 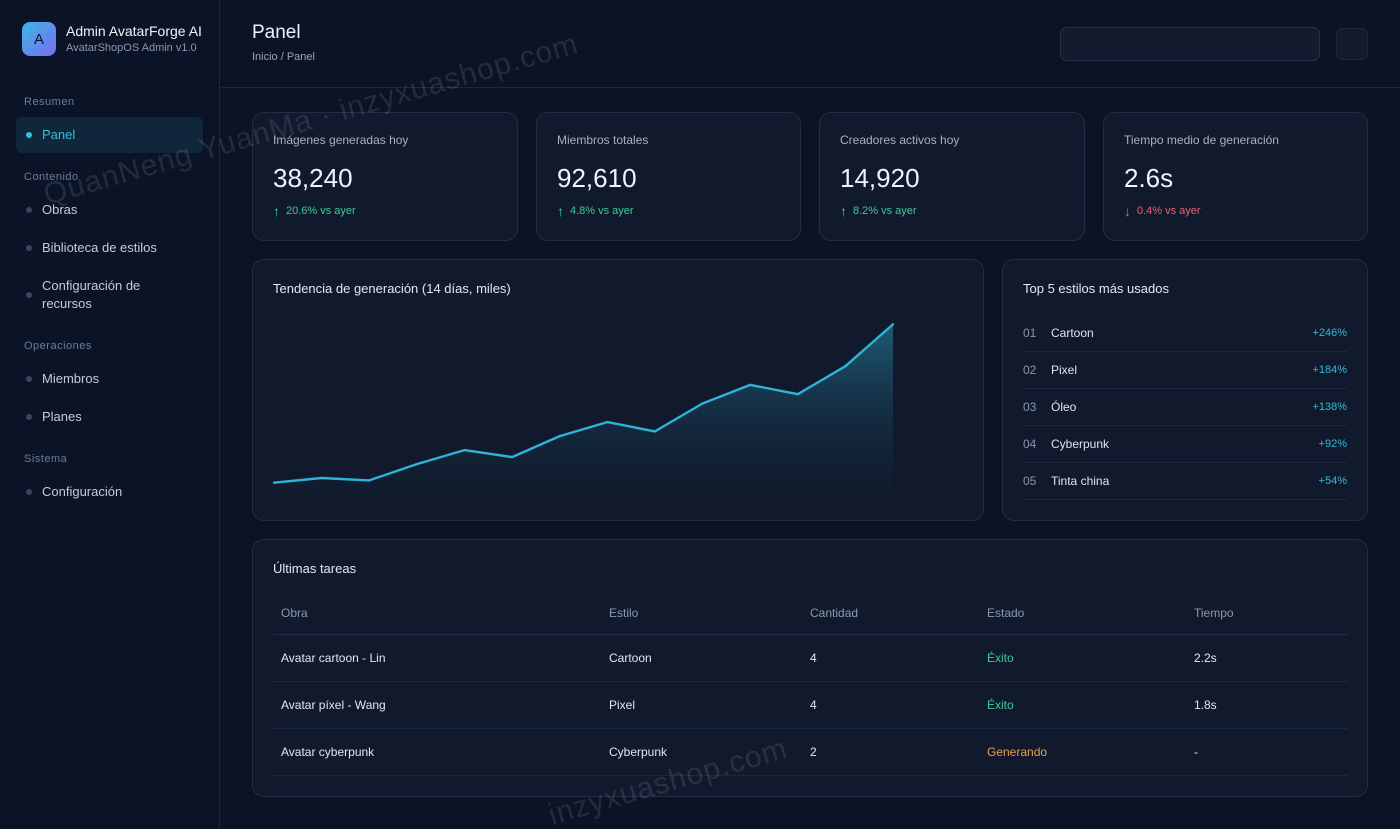 I want to click on style-pct: +184%, so click(x=1329, y=370).